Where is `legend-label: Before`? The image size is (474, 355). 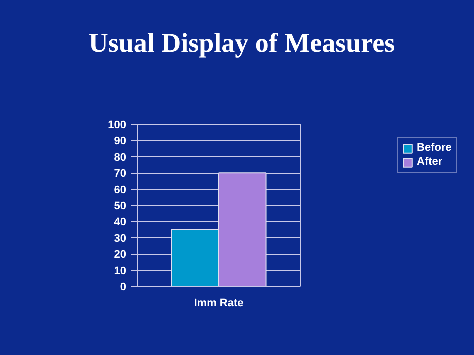 legend-label: Before is located at coordinates (434, 148).